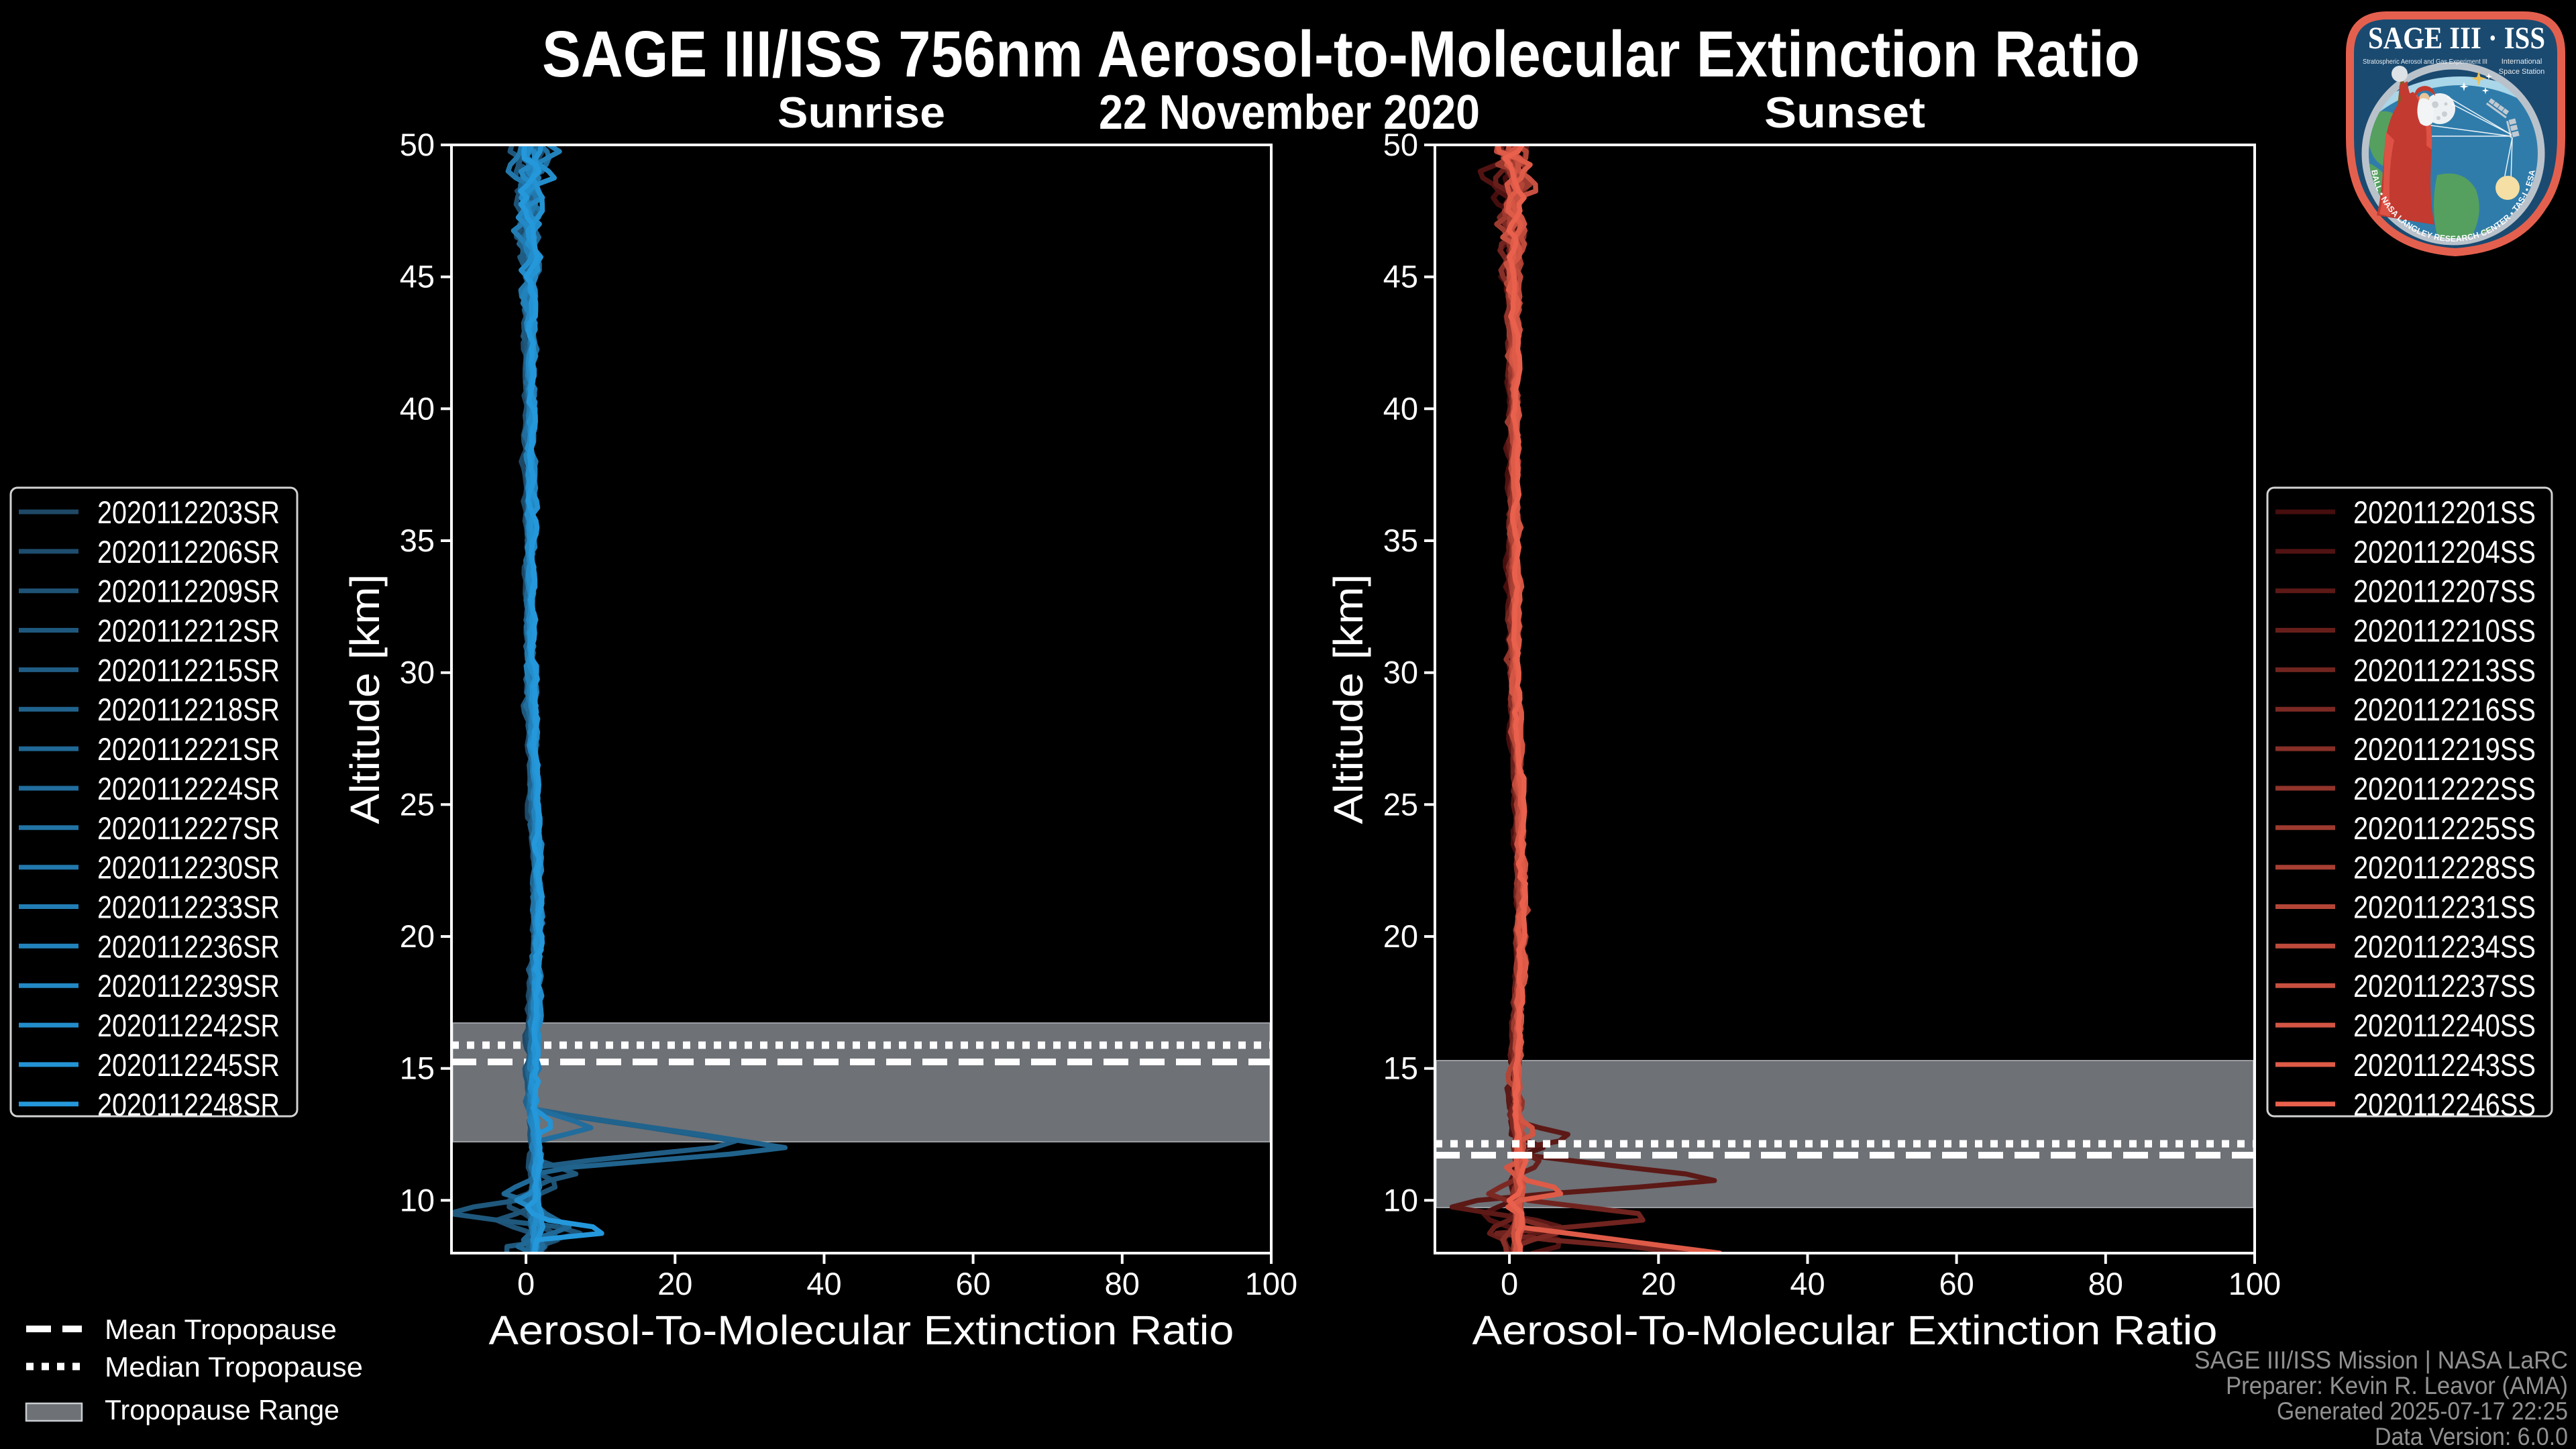  What do you see at coordinates (2444, 907) in the screenshot?
I see `svg-text: 2020112231SS` at bounding box center [2444, 907].